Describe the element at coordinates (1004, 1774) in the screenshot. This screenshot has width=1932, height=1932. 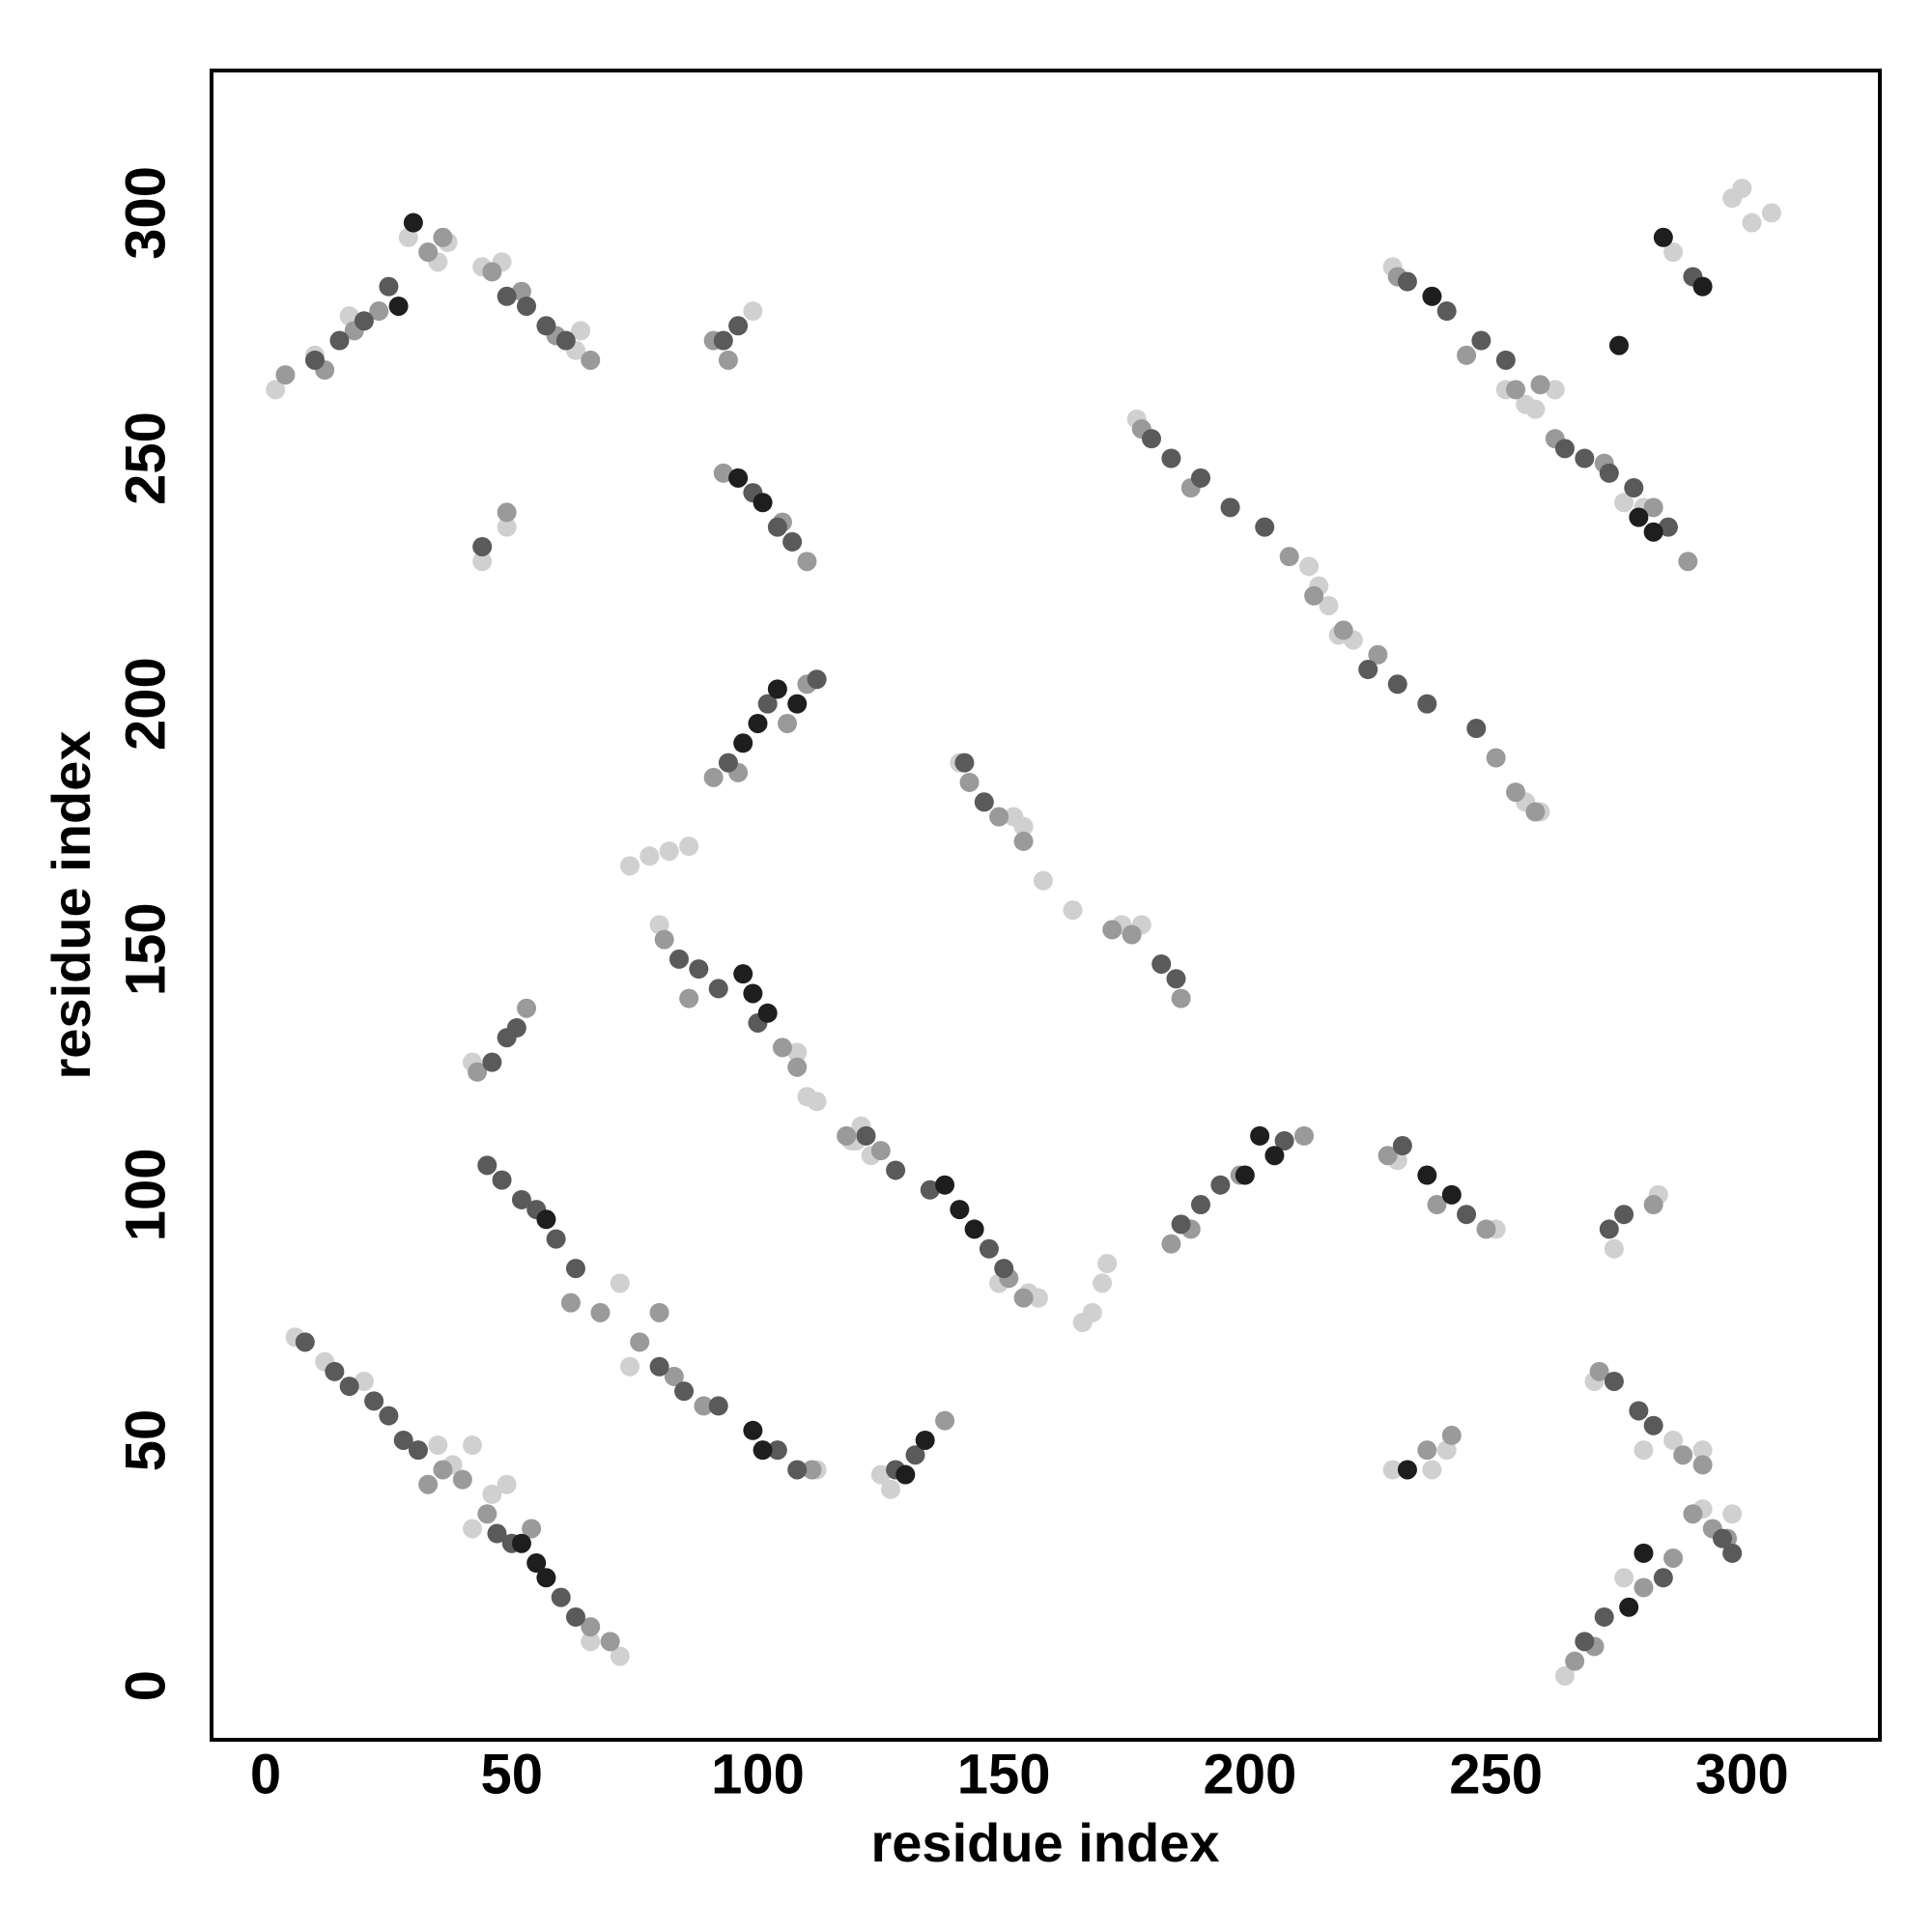
I see `x-tick-label: 150` at that location.